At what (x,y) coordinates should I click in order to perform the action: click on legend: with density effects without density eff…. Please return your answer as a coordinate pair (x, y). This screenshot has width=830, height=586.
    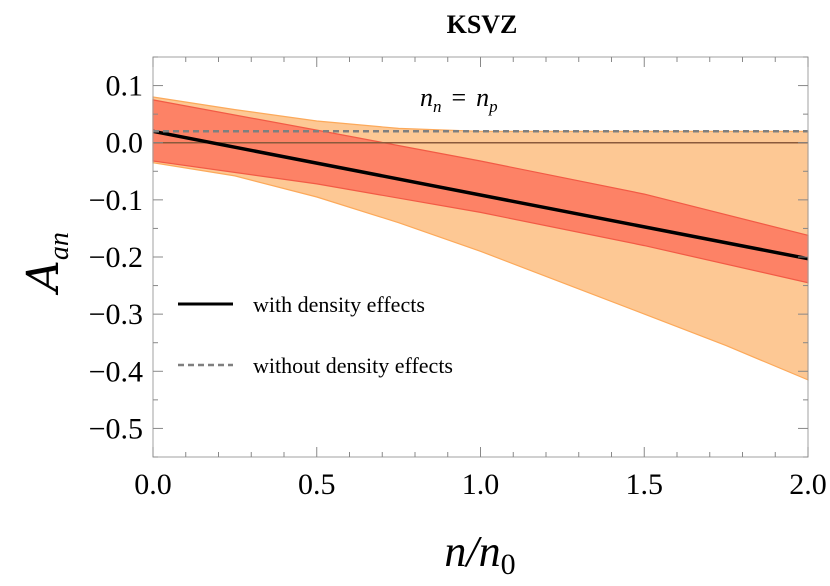
    Looking at the image, I should click on (315, 335).